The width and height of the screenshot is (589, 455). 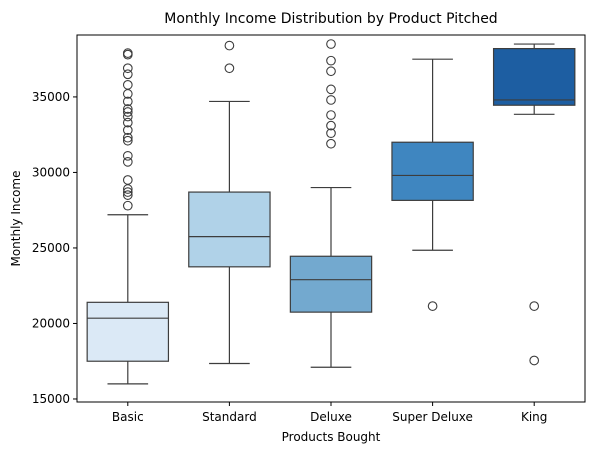 I want to click on box-group-deluxe, so click(x=331, y=203).